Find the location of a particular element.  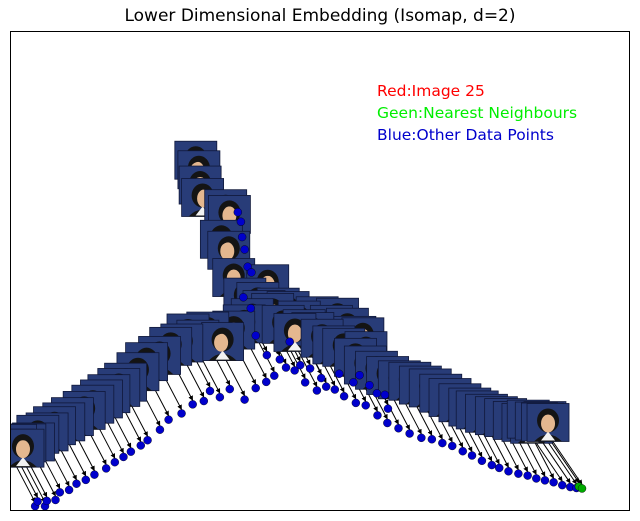

legend-entry: Blue:Other Data Points is located at coordinates (465, 135).